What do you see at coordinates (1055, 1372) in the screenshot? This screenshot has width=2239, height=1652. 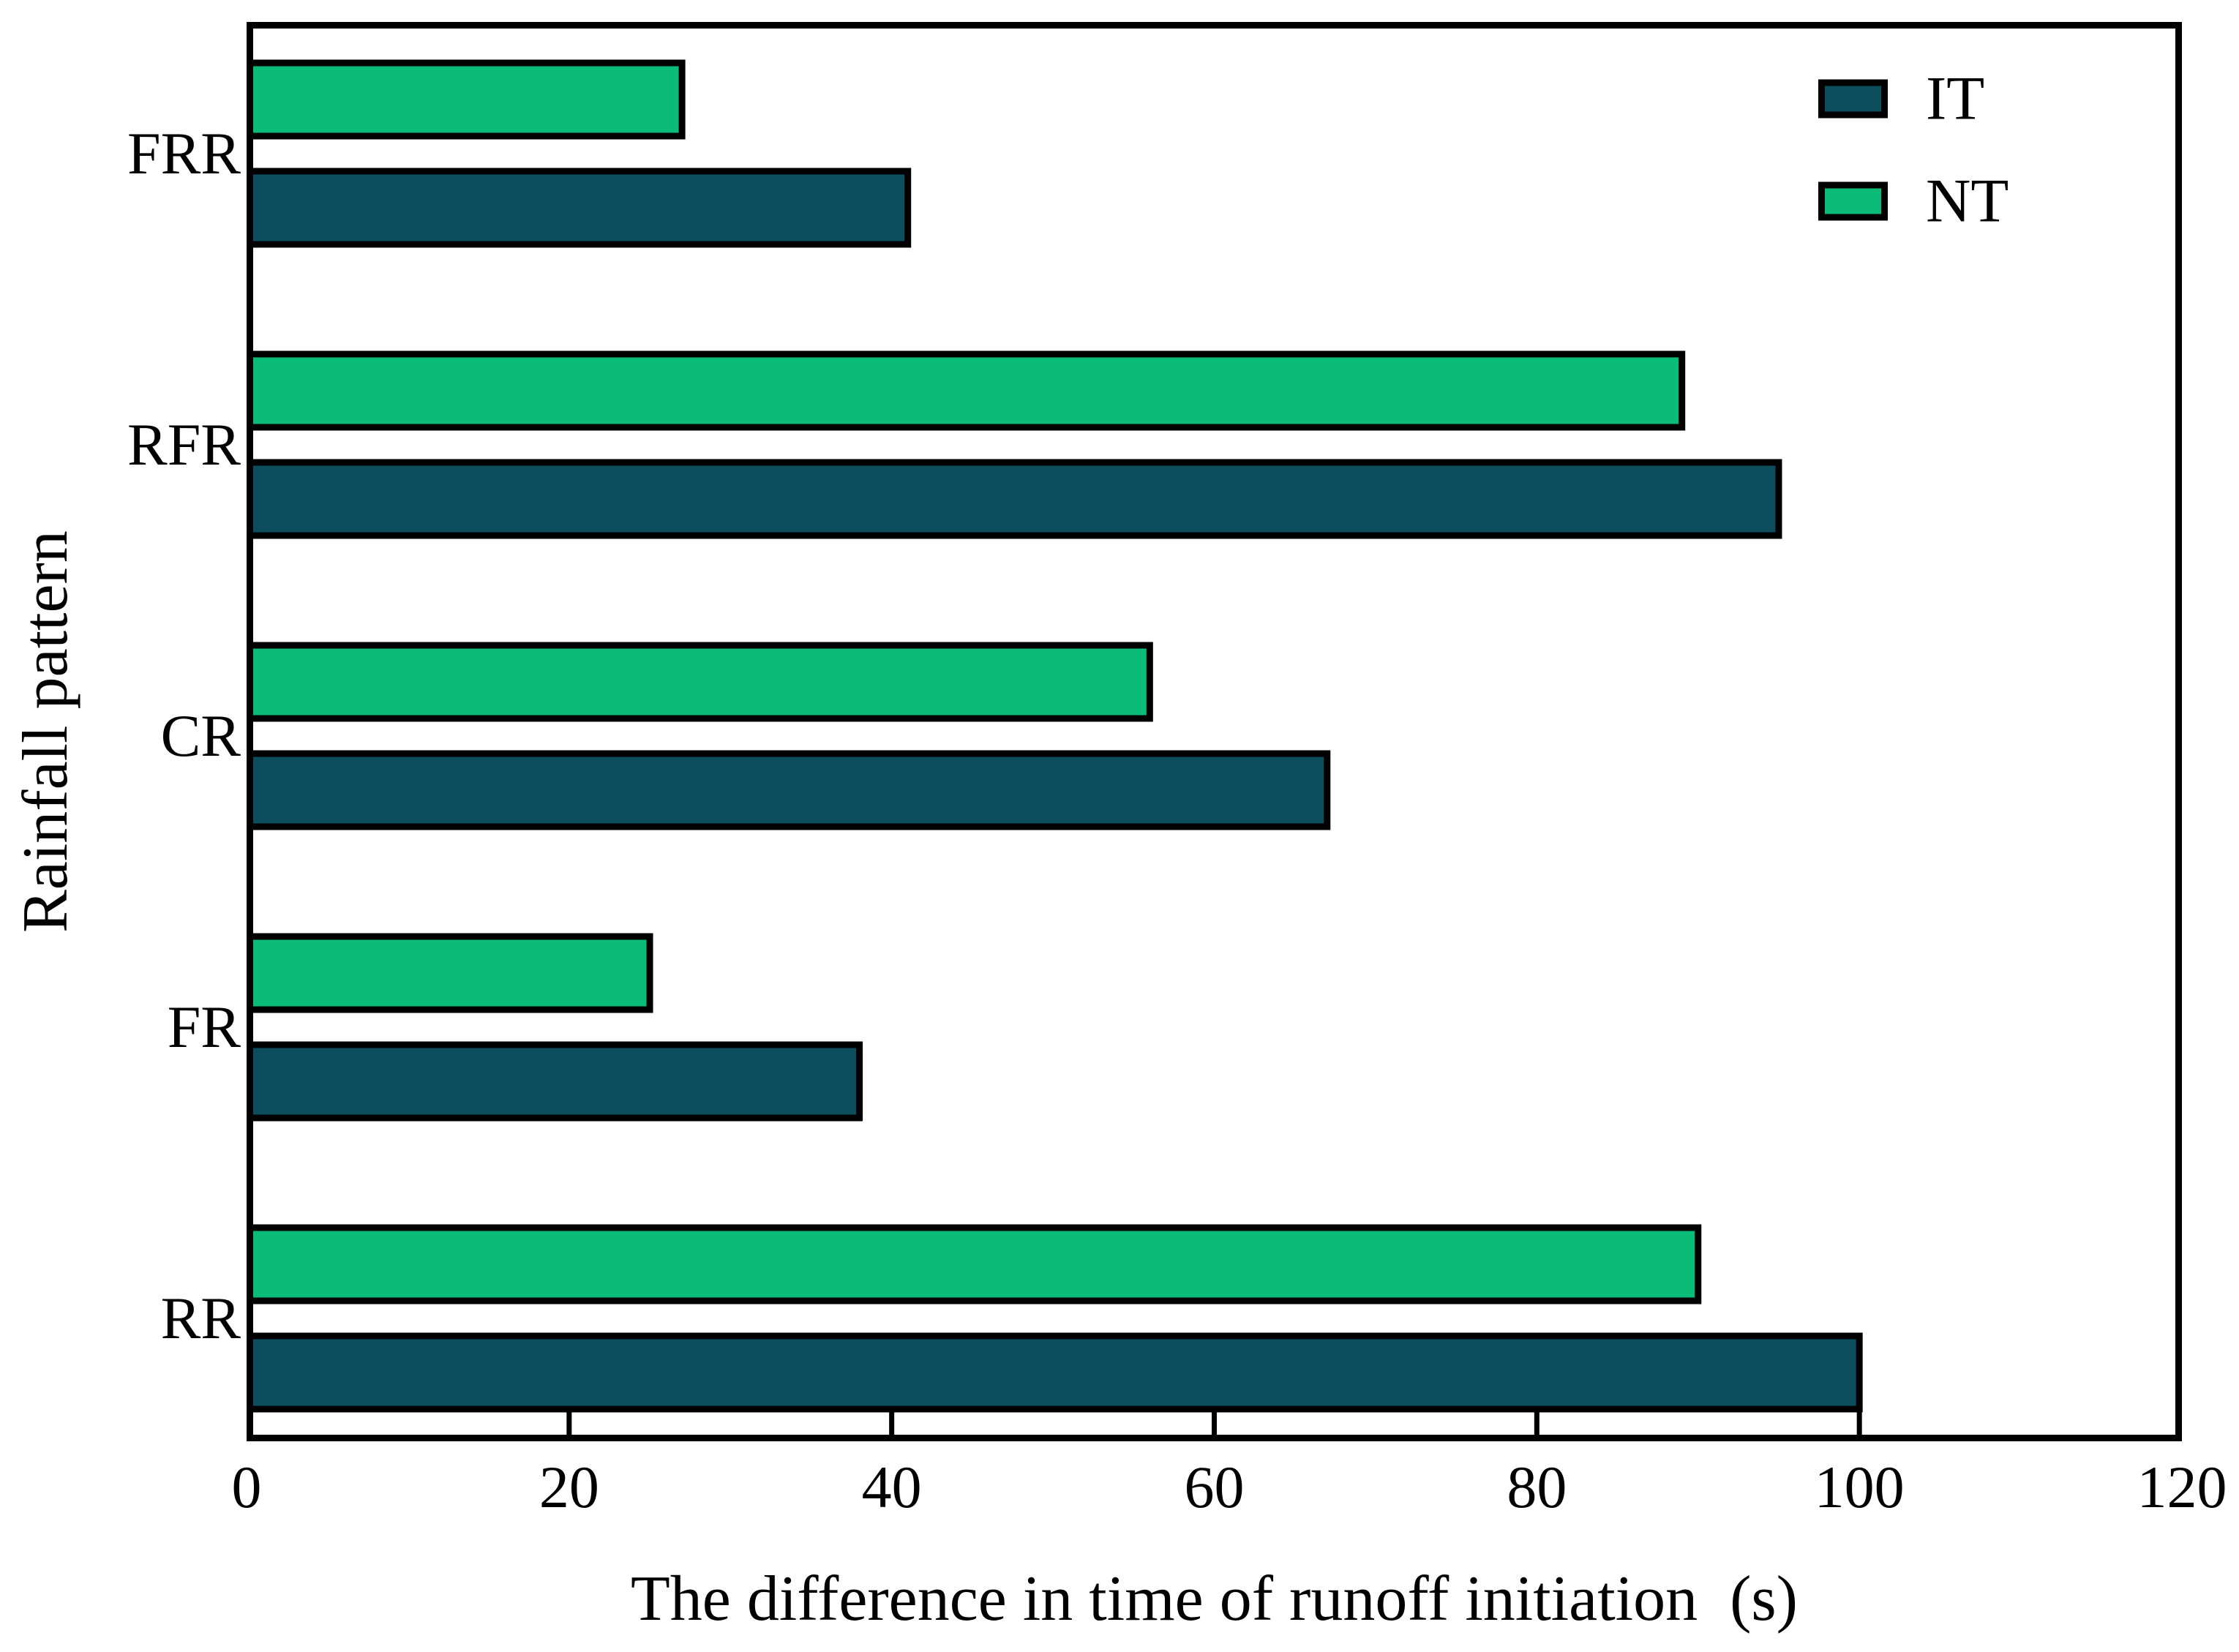 I see `bar-it-rr` at bounding box center [1055, 1372].